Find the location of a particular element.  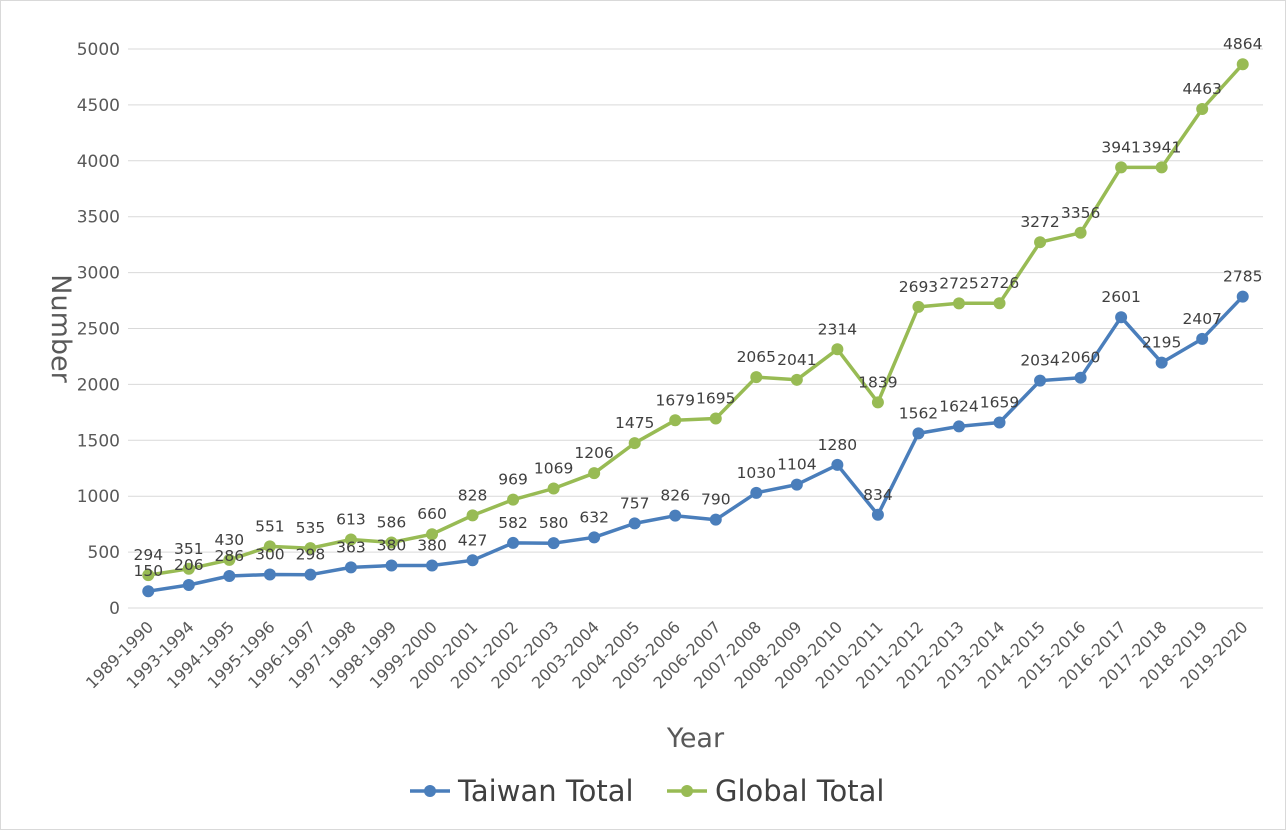

y-tick-label: 5000 is located at coordinates (98, 50).